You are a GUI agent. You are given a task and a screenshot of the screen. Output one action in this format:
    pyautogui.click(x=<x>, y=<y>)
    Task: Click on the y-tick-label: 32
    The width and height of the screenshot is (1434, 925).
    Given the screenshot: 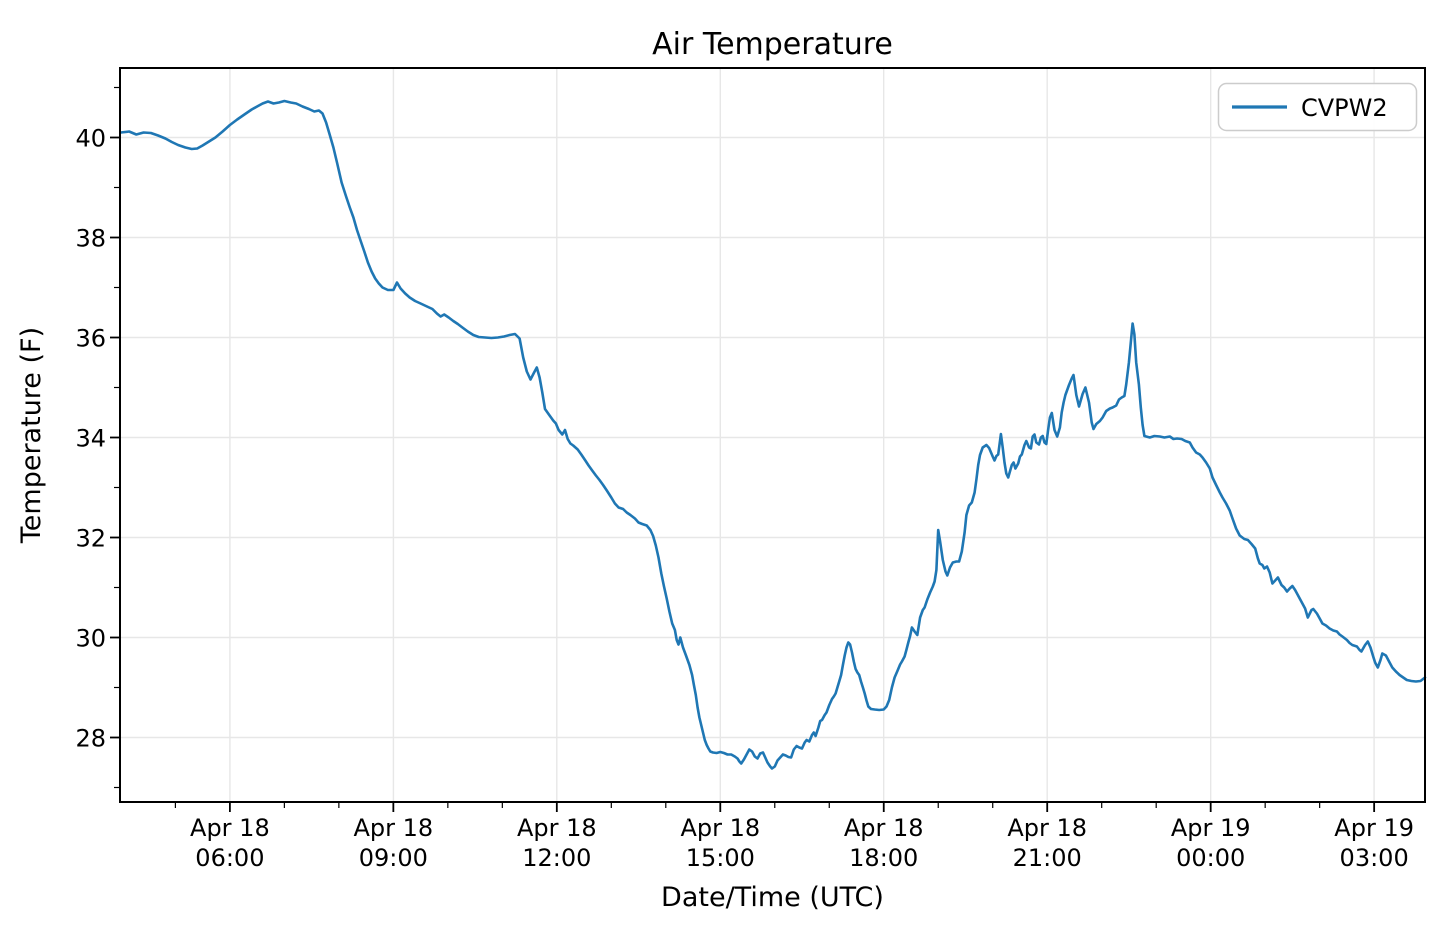 What is the action you would take?
    pyautogui.click(x=90, y=539)
    